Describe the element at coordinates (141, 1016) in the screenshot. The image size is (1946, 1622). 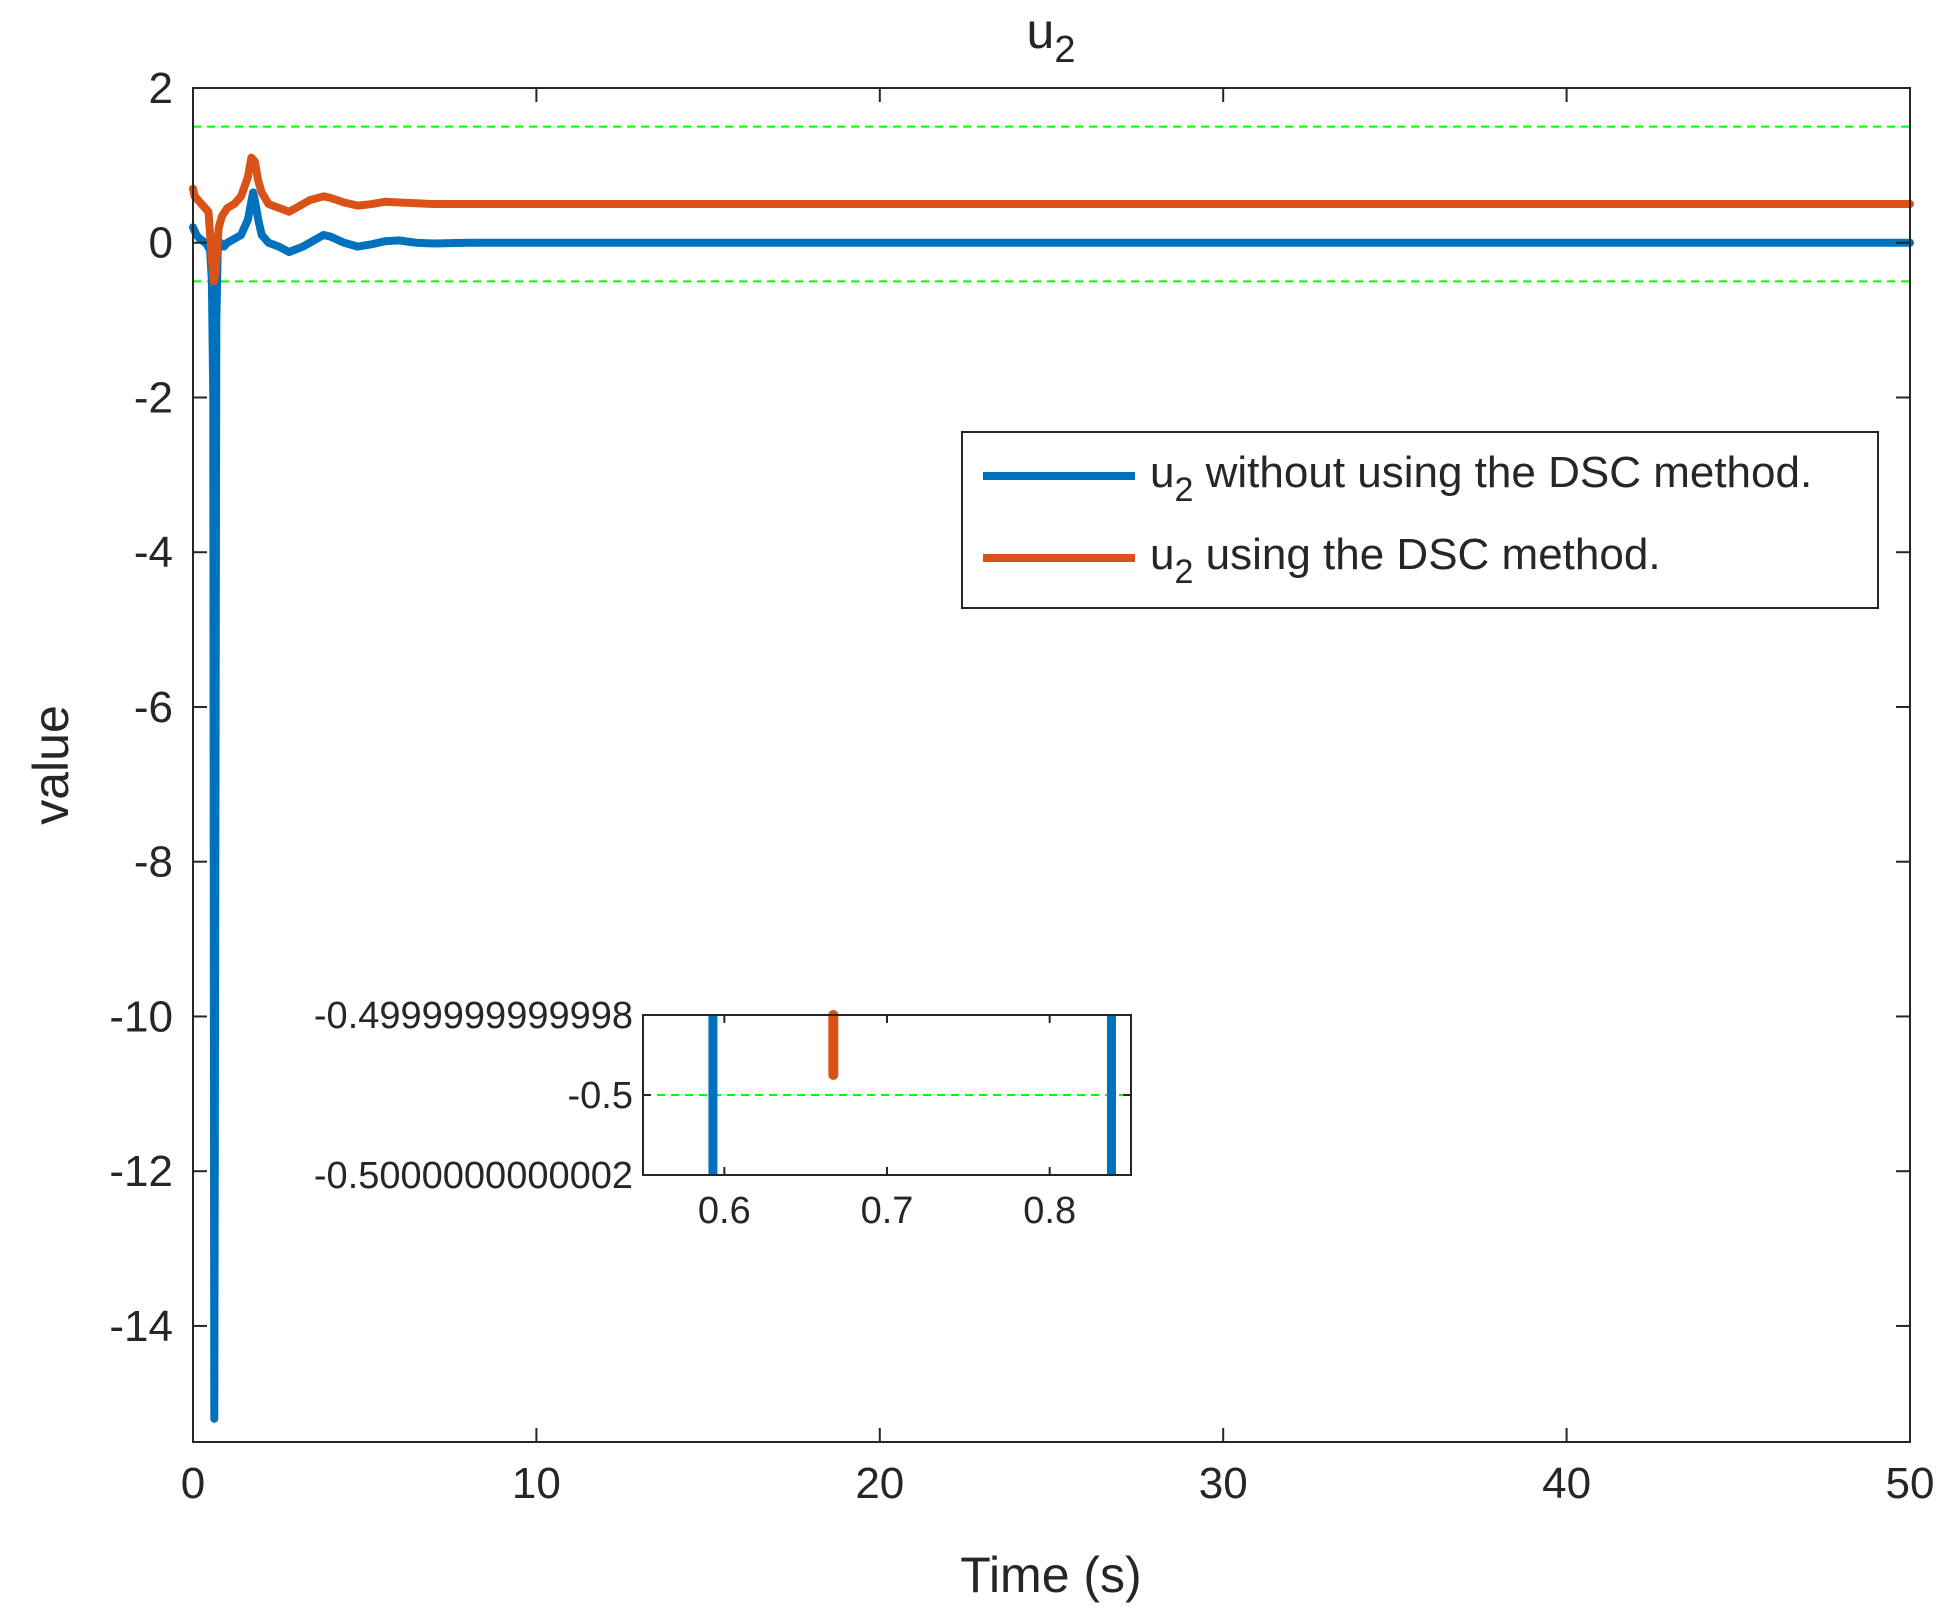
I see `y-tick-label: -10` at that location.